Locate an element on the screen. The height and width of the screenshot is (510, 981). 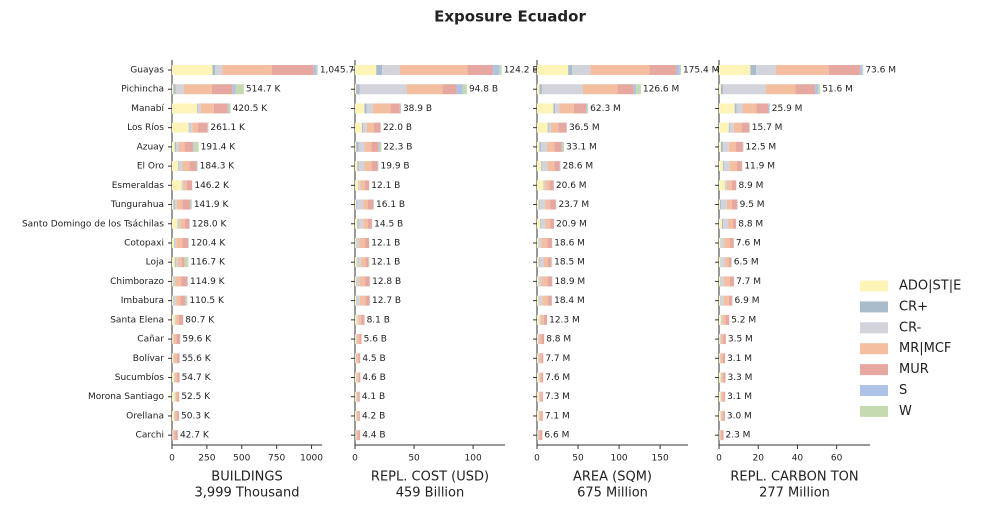
bar-total-label: 116.7 K is located at coordinates (208, 263).